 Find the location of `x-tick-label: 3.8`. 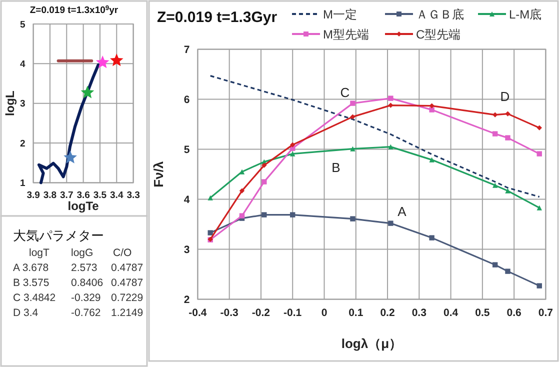

x-tick-label: 3.8 is located at coordinates (50, 196).